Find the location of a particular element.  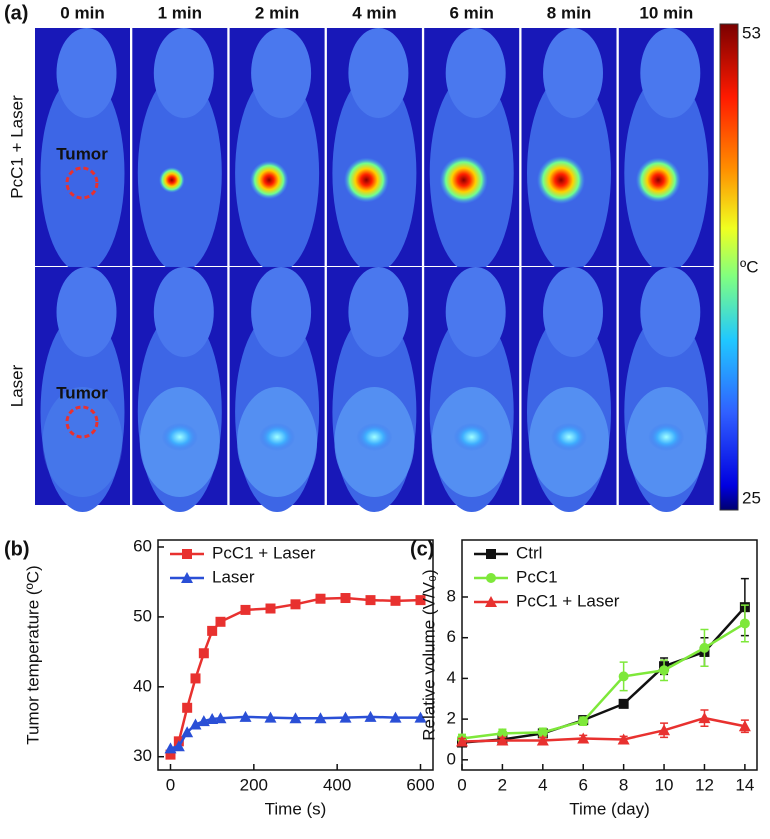

y-axis-label: Tumor temperature (ºC) is located at coordinates (32, 654).